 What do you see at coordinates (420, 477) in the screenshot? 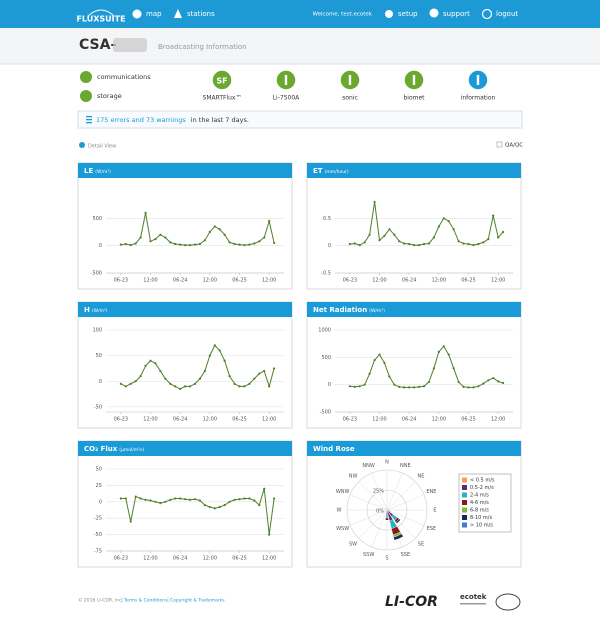
I see `direction-label: NE` at bounding box center [420, 477].